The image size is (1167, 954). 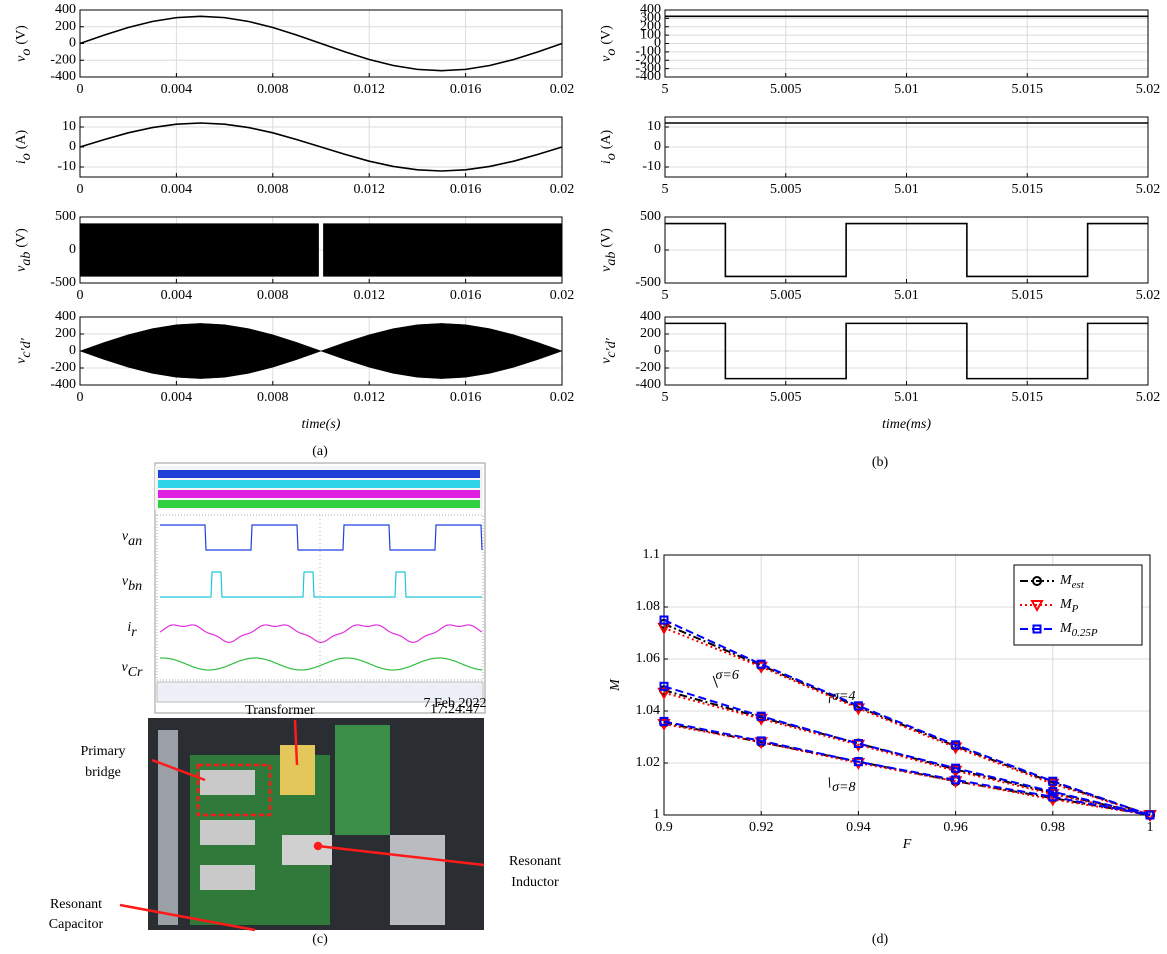 What do you see at coordinates (21, 162) in the screenshot?
I see `y-axis-label-part: i` at bounding box center [21, 162].